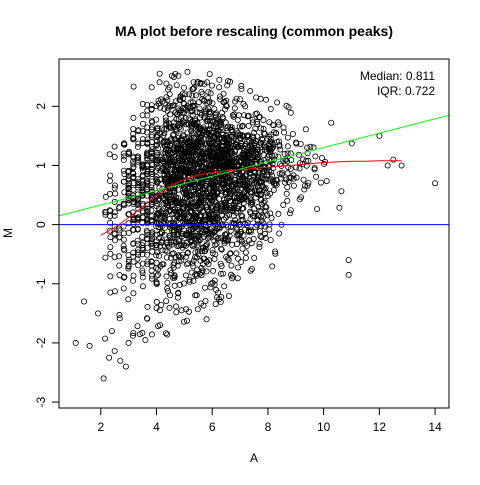  What do you see at coordinates (41, 106) in the screenshot?
I see `y-tick-label: 2` at bounding box center [41, 106].